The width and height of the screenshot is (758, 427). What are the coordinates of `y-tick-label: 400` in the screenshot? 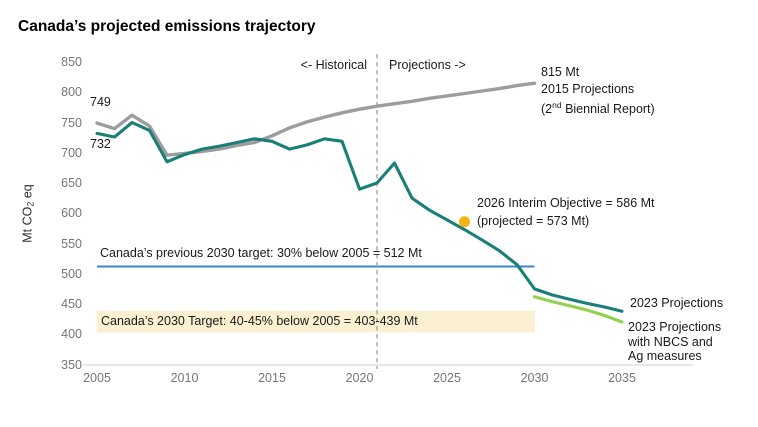 It's located at (71, 334).